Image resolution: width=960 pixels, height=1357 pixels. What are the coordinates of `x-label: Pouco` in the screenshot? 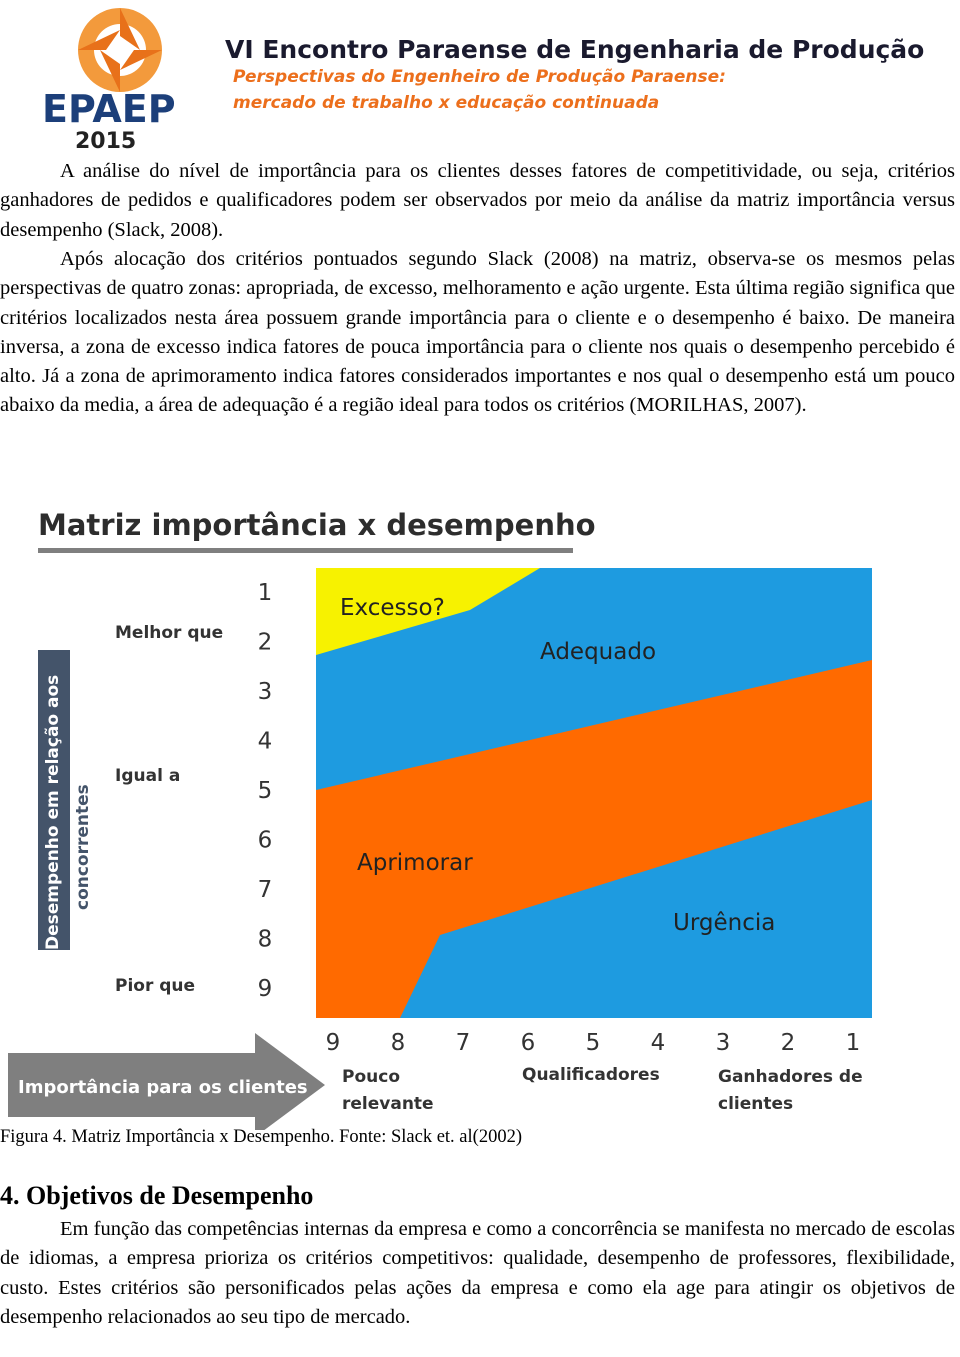 It's located at (371, 1077).